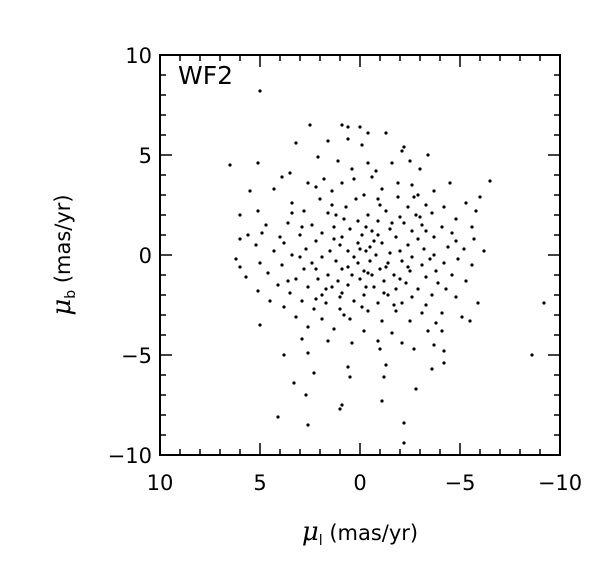  What do you see at coordinates (560, 483) in the screenshot?
I see `x-tick-label: −10` at bounding box center [560, 483].